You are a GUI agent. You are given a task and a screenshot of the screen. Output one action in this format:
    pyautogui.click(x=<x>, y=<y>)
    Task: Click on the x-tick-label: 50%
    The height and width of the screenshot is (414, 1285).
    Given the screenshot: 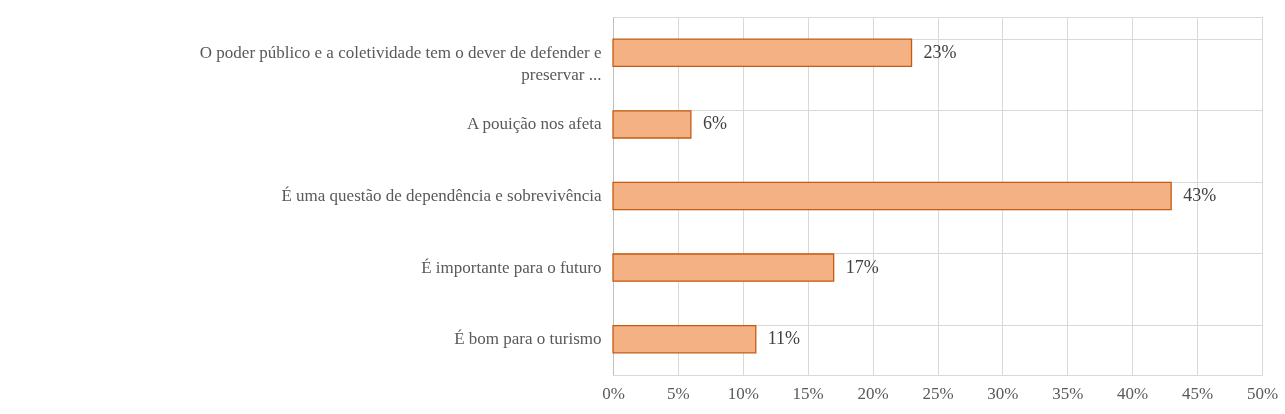 What is the action you would take?
    pyautogui.click(x=1262, y=393)
    